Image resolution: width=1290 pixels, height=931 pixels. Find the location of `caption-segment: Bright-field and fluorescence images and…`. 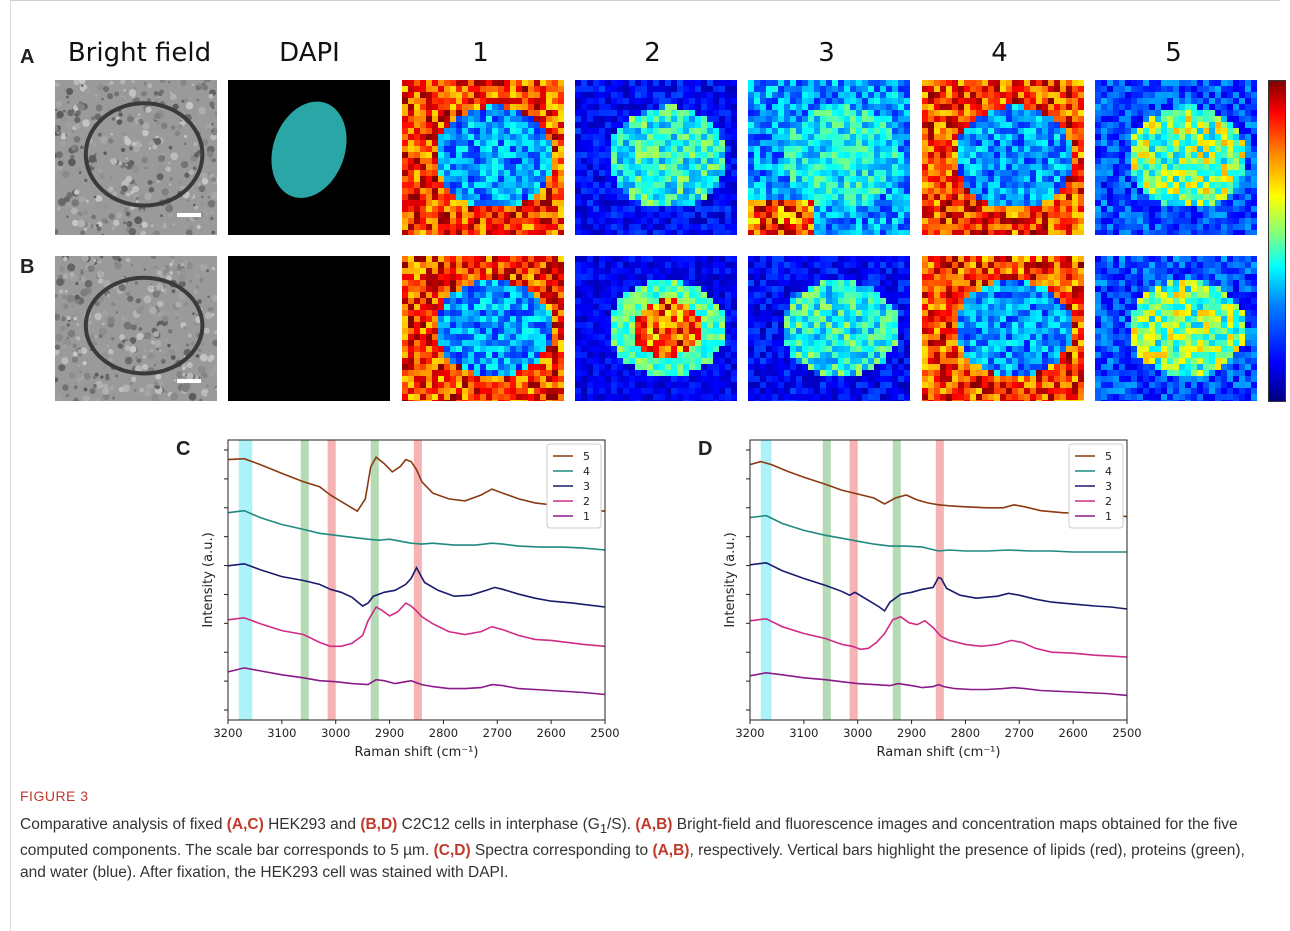

caption-segment: Bright-field and fluorescence images and… is located at coordinates (629, 838).